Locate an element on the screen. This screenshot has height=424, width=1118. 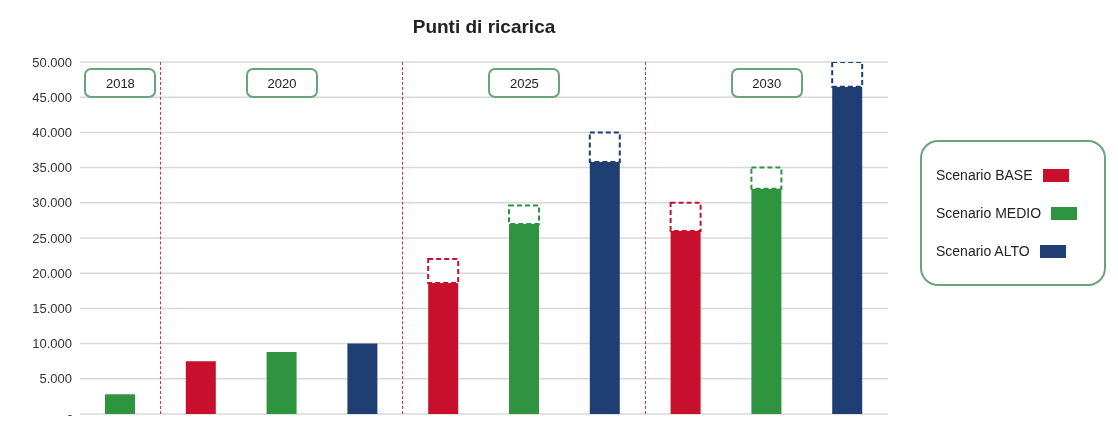
annotation: 2030 is located at coordinates (767, 83).